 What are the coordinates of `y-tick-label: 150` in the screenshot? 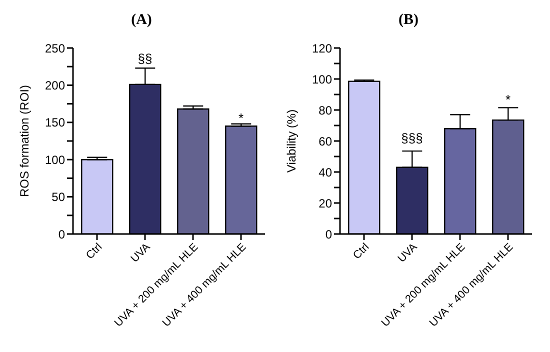 It's located at (55, 123).